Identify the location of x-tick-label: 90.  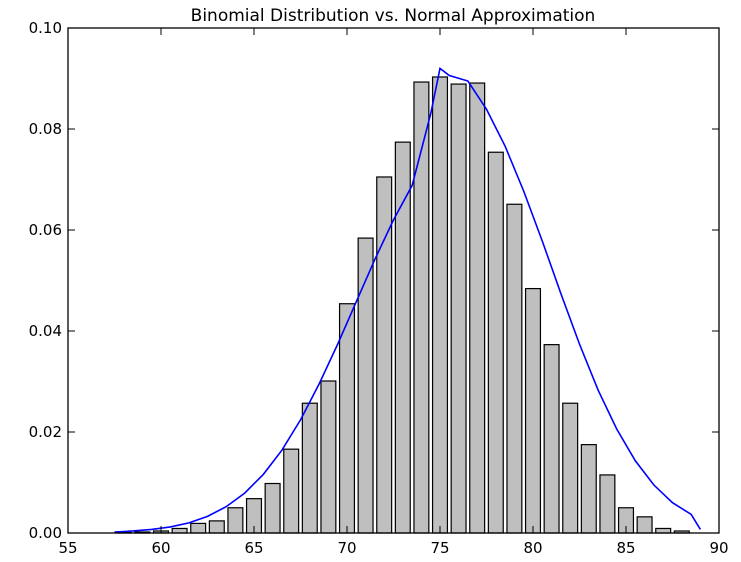
(718, 548).